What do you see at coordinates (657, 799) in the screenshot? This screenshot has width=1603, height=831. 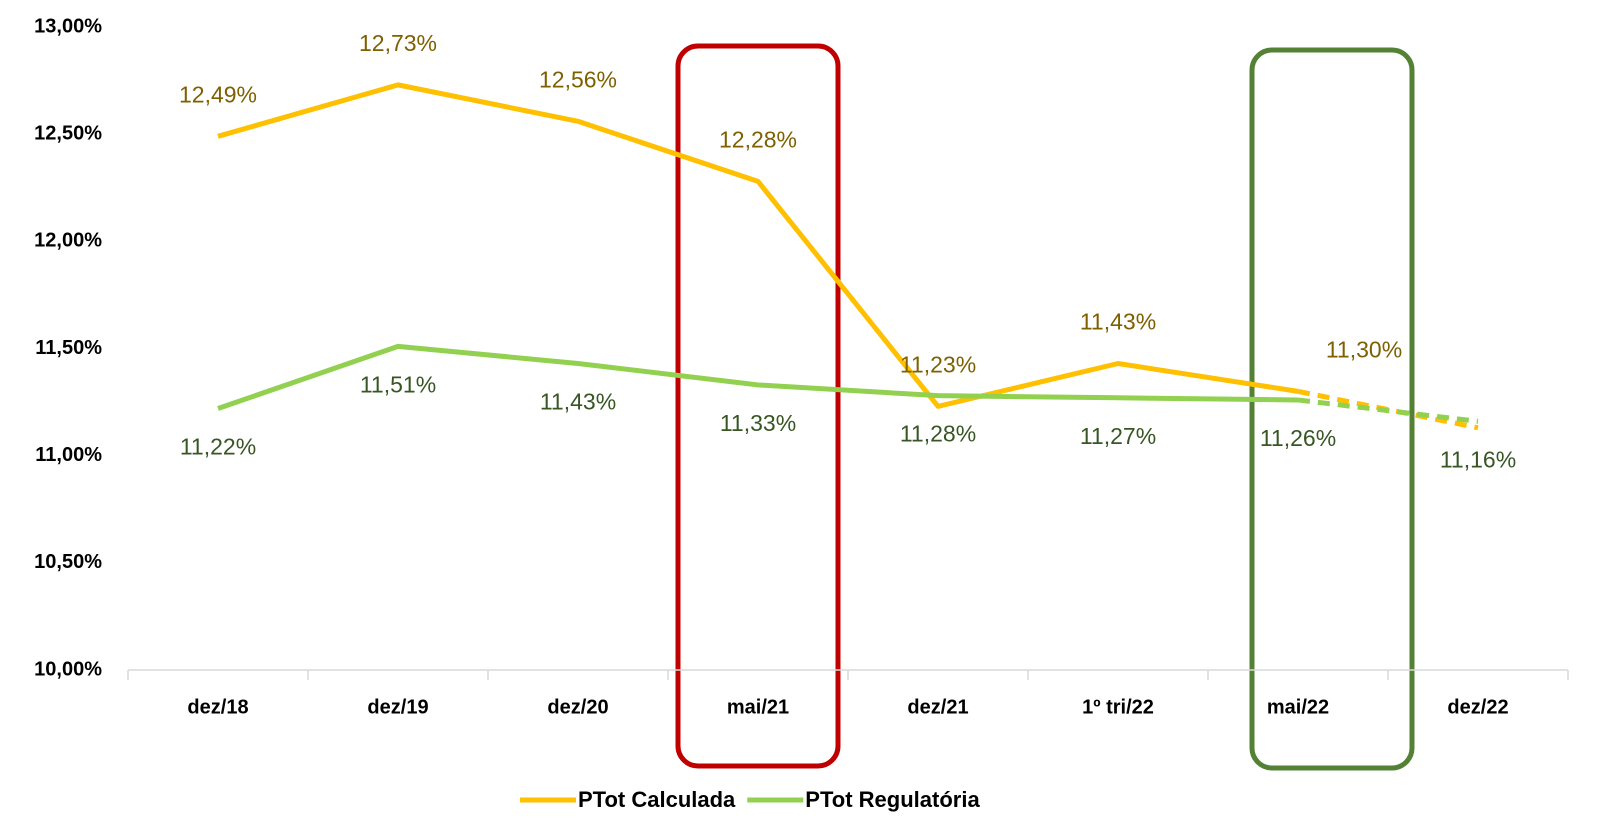 I see `legend-label: PTot Calculada` at bounding box center [657, 799].